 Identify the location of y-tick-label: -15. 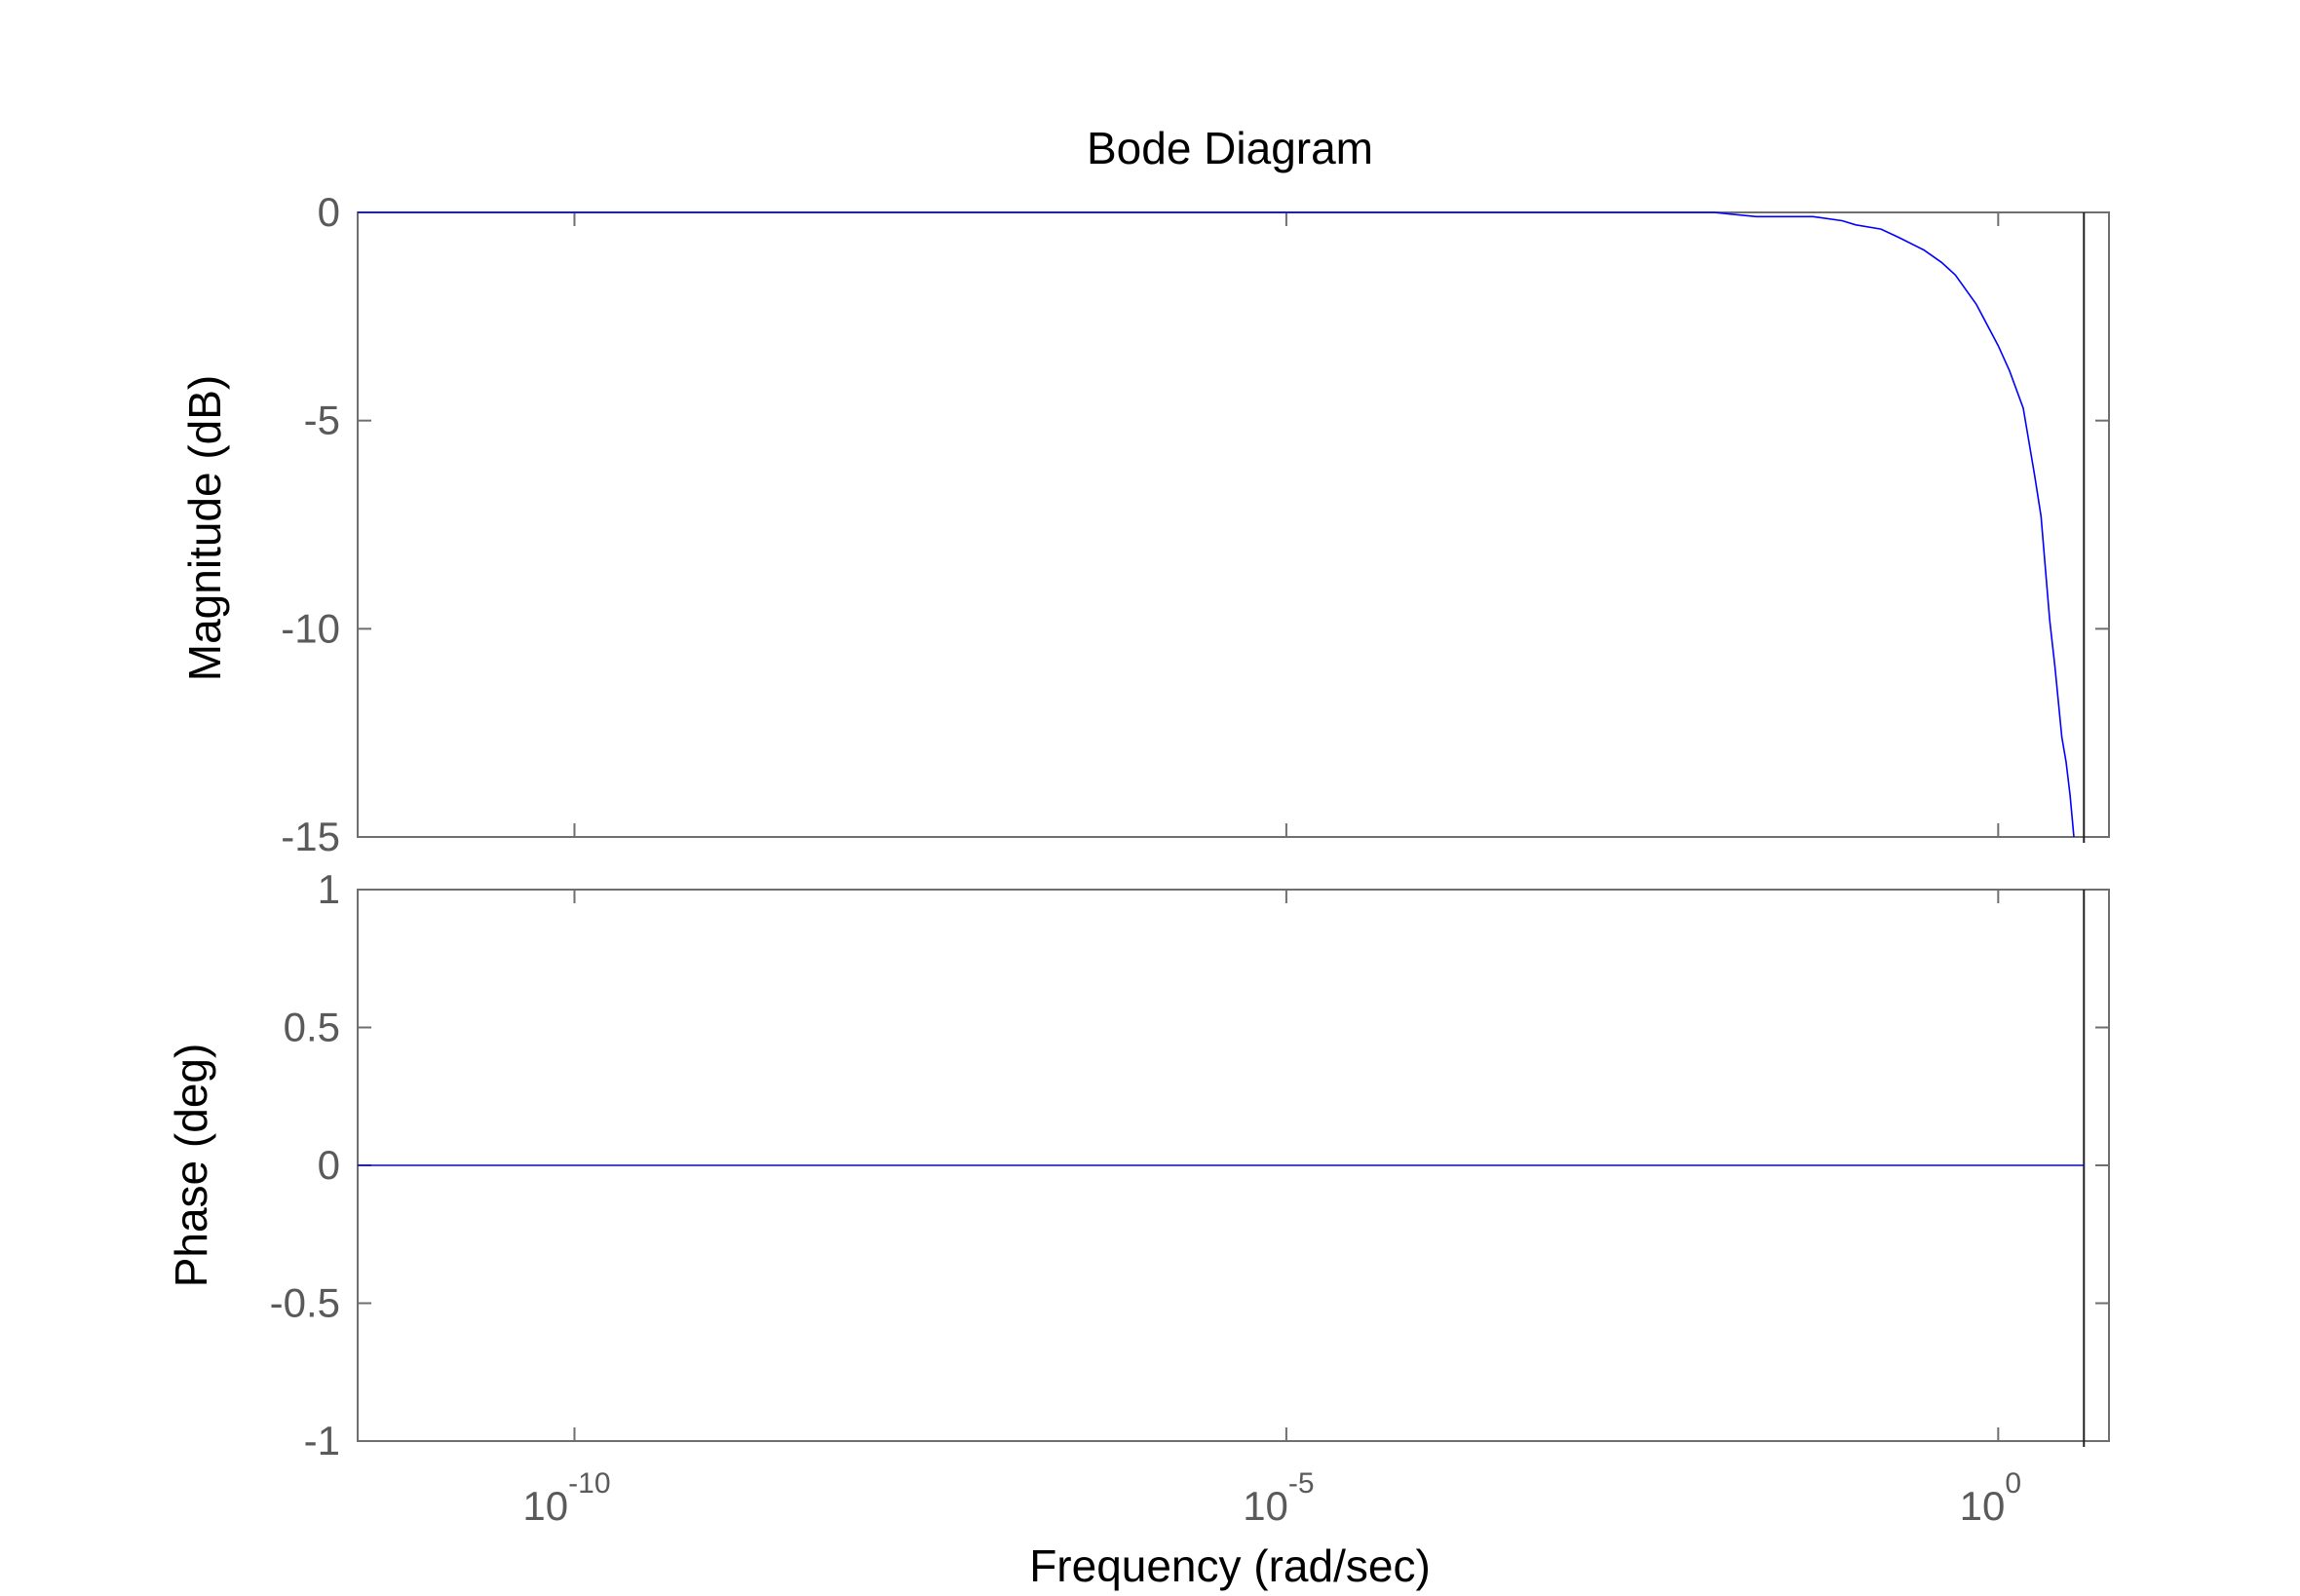
(310, 836).